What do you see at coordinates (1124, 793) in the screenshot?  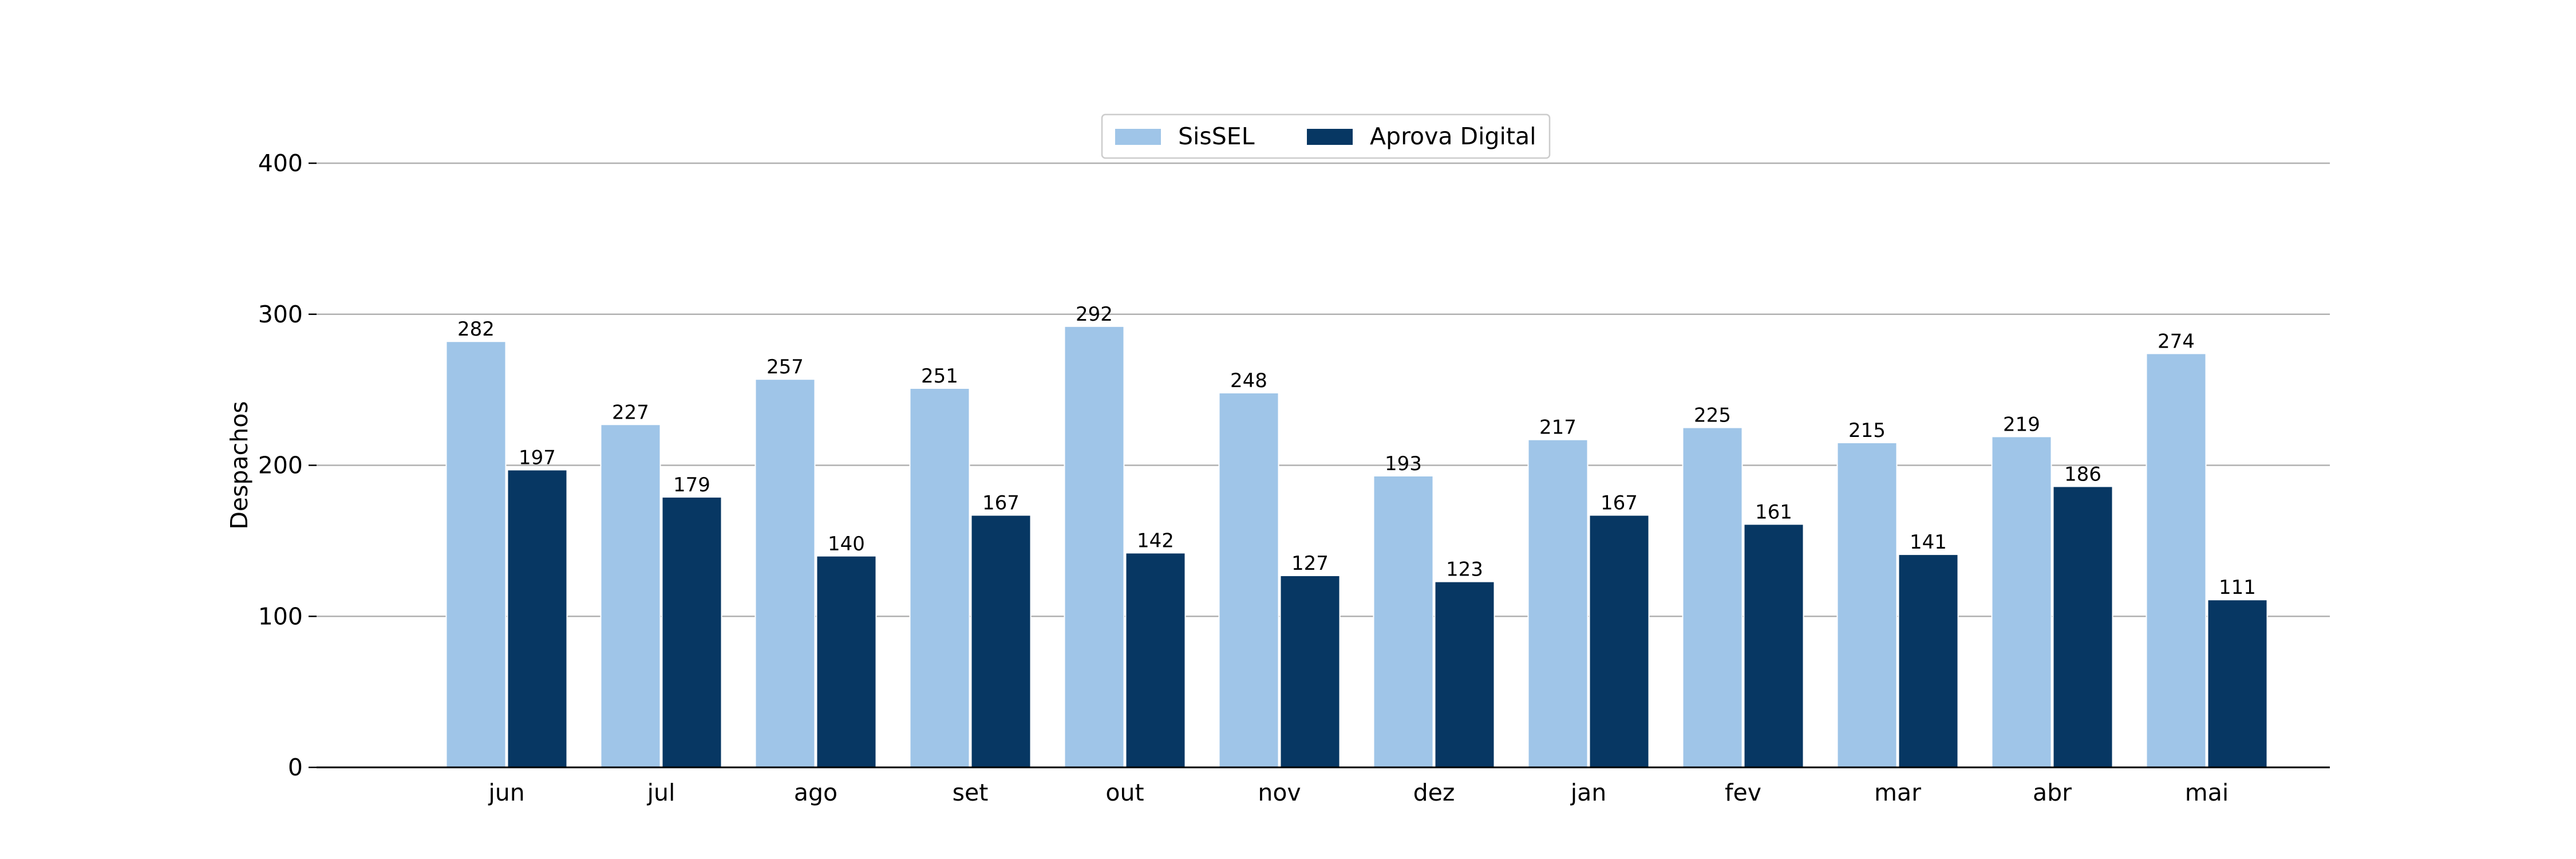 I see `x-tick-label: out` at bounding box center [1124, 793].